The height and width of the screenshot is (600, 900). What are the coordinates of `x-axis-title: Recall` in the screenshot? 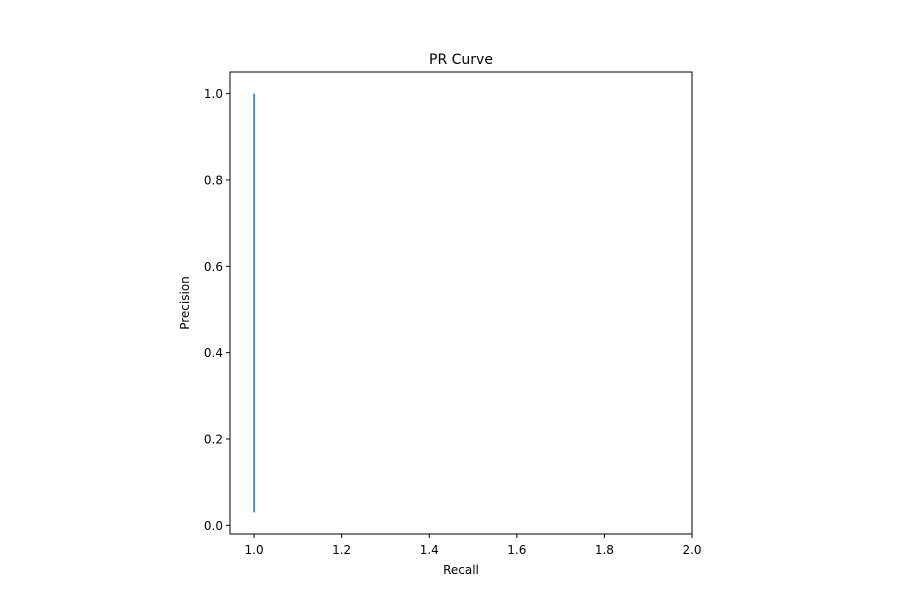 It's located at (461, 570).